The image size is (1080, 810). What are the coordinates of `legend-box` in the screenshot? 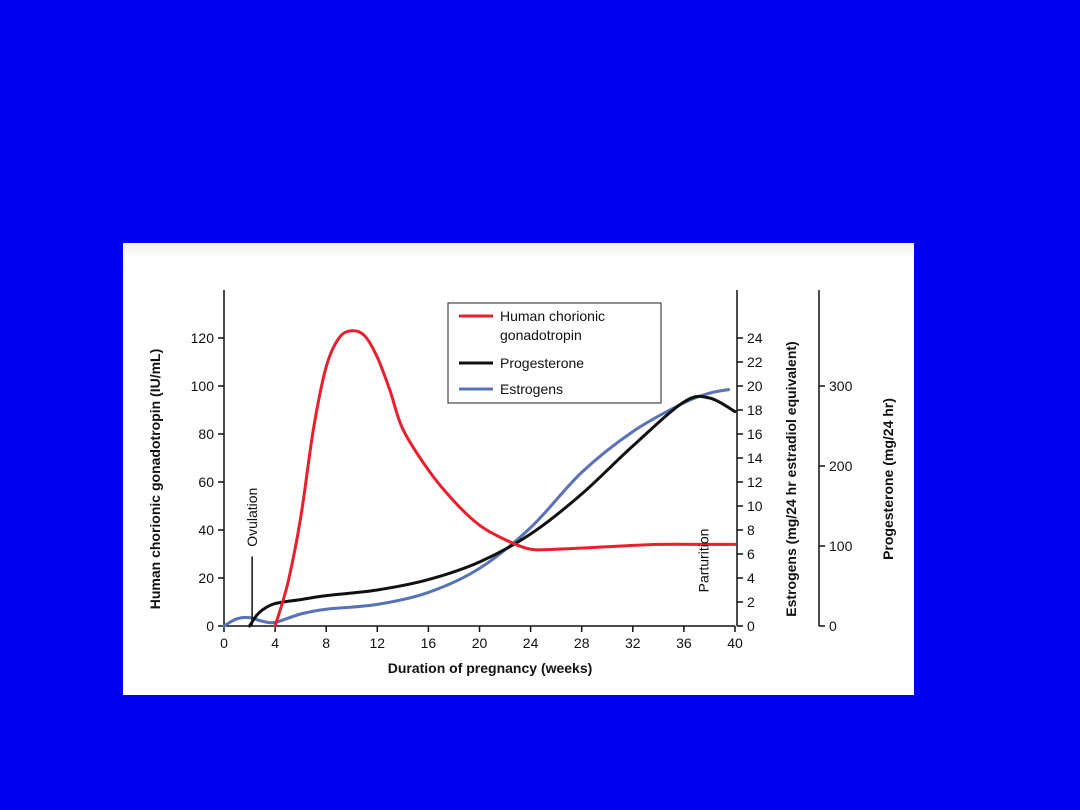 It's located at (554, 353).